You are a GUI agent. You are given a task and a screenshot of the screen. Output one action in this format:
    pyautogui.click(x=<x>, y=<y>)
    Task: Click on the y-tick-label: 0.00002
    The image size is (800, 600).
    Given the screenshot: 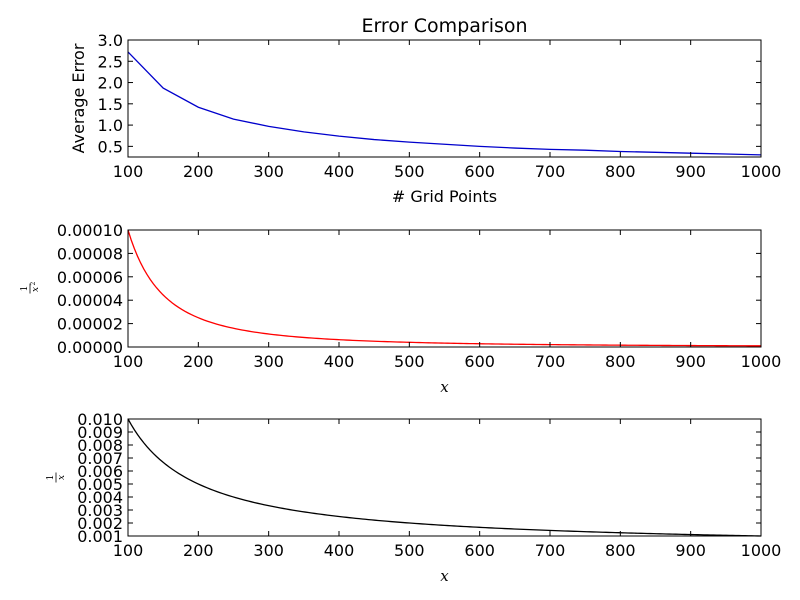 What is the action you would take?
    pyautogui.click(x=90, y=324)
    